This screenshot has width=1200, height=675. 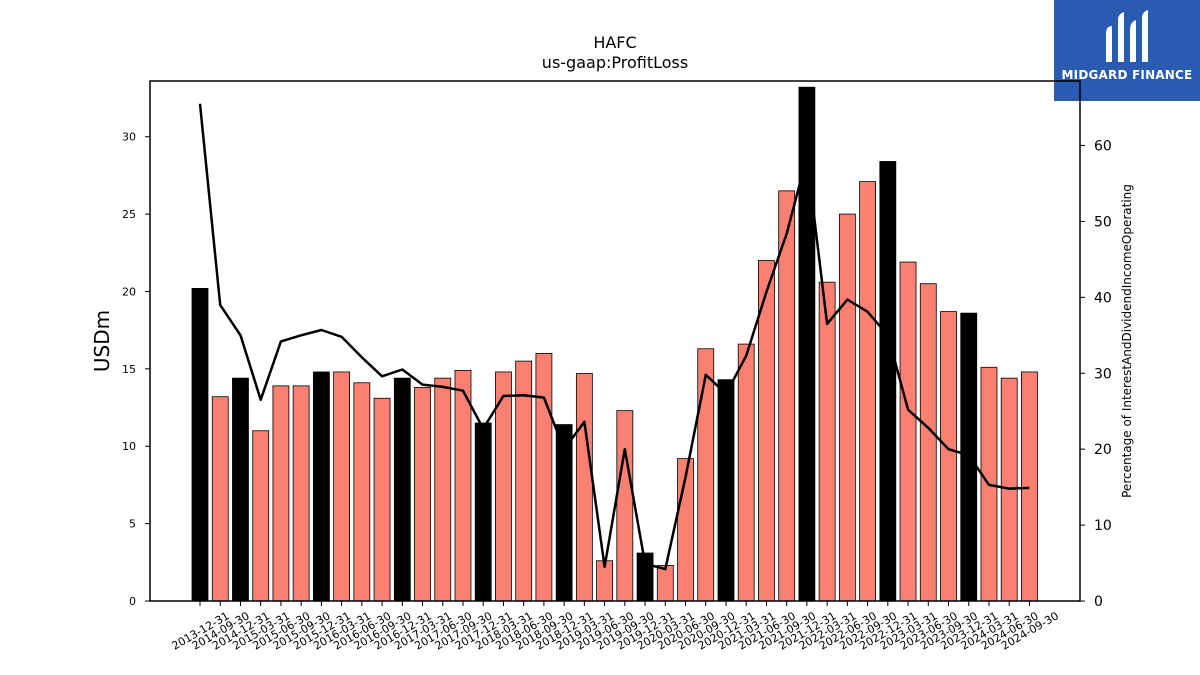 I want to click on y-axis-ticks: 0 5 10 15 20 25 30, so click(x=136, y=369).